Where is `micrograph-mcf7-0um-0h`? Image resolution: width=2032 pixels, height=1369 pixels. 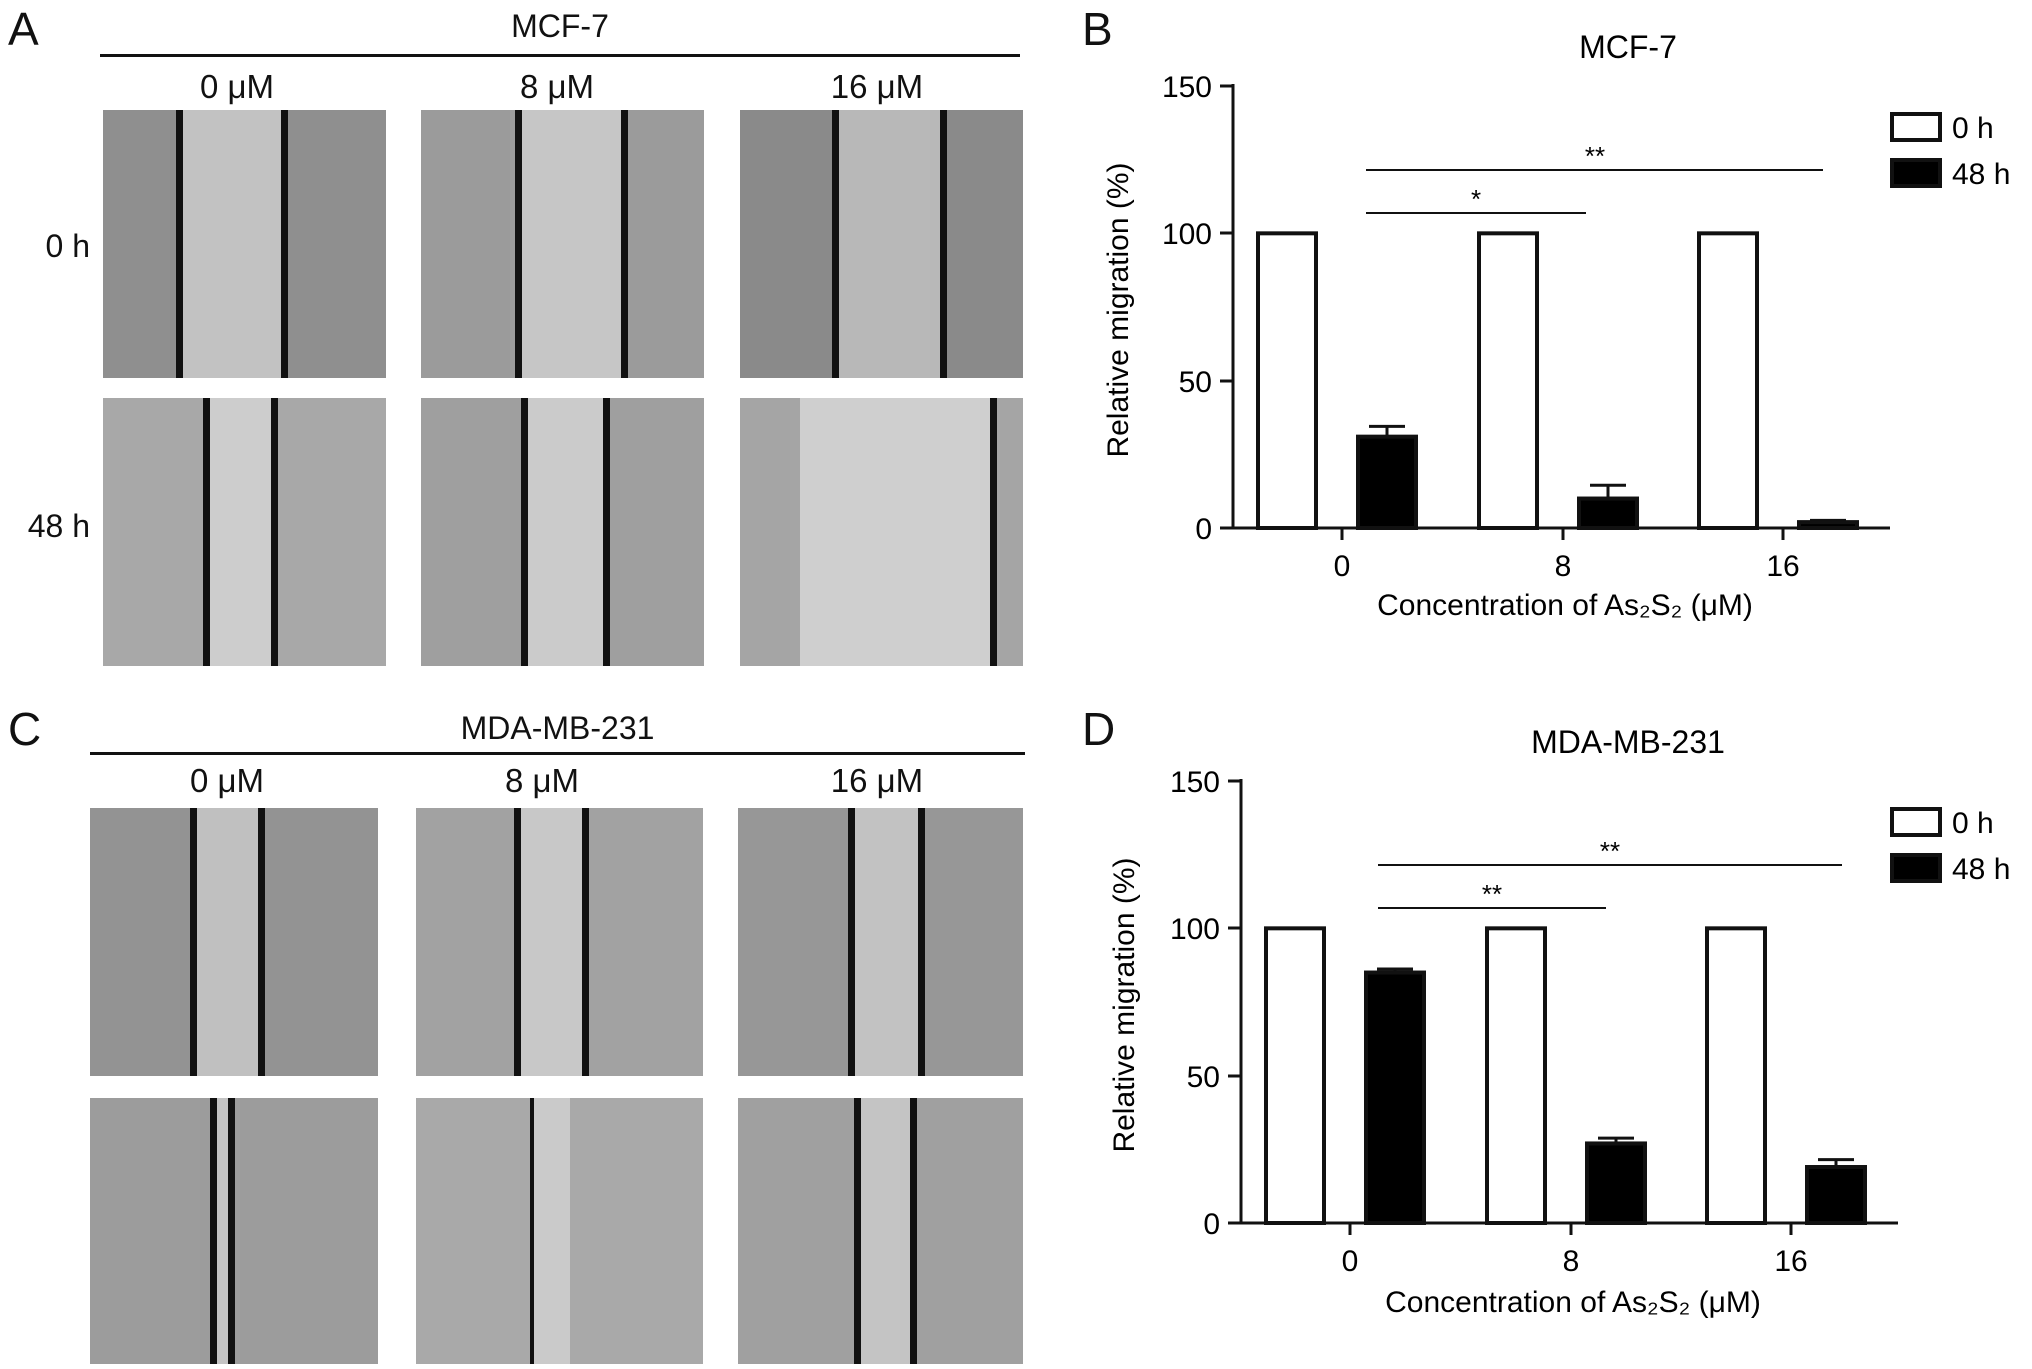 micrograph-mcf7-0um-0h is located at coordinates (244, 244).